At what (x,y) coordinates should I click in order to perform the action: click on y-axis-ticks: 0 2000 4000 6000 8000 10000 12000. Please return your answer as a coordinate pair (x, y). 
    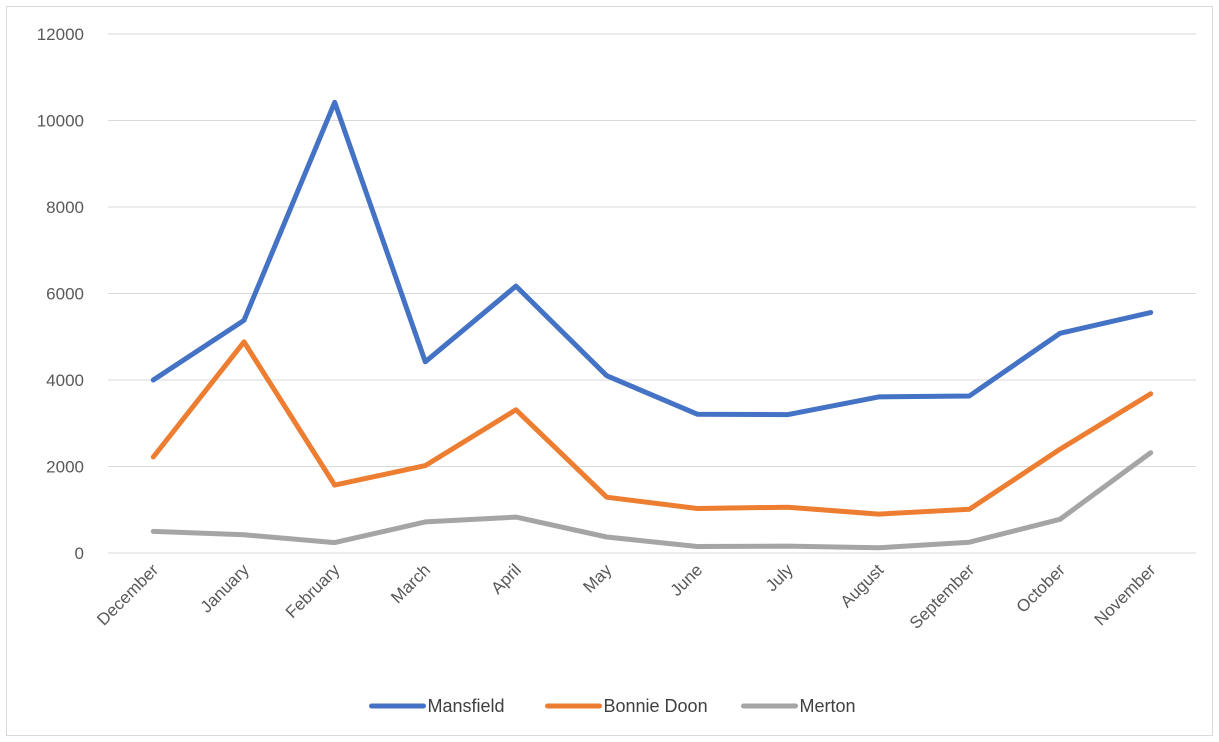
    Looking at the image, I should click on (60, 294).